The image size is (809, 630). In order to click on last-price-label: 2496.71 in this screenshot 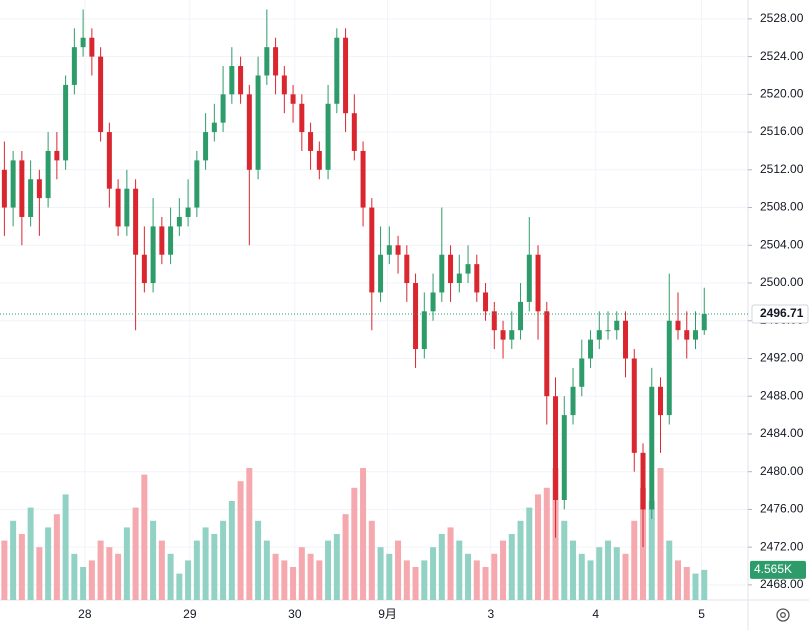, I will do `click(782, 313)`.